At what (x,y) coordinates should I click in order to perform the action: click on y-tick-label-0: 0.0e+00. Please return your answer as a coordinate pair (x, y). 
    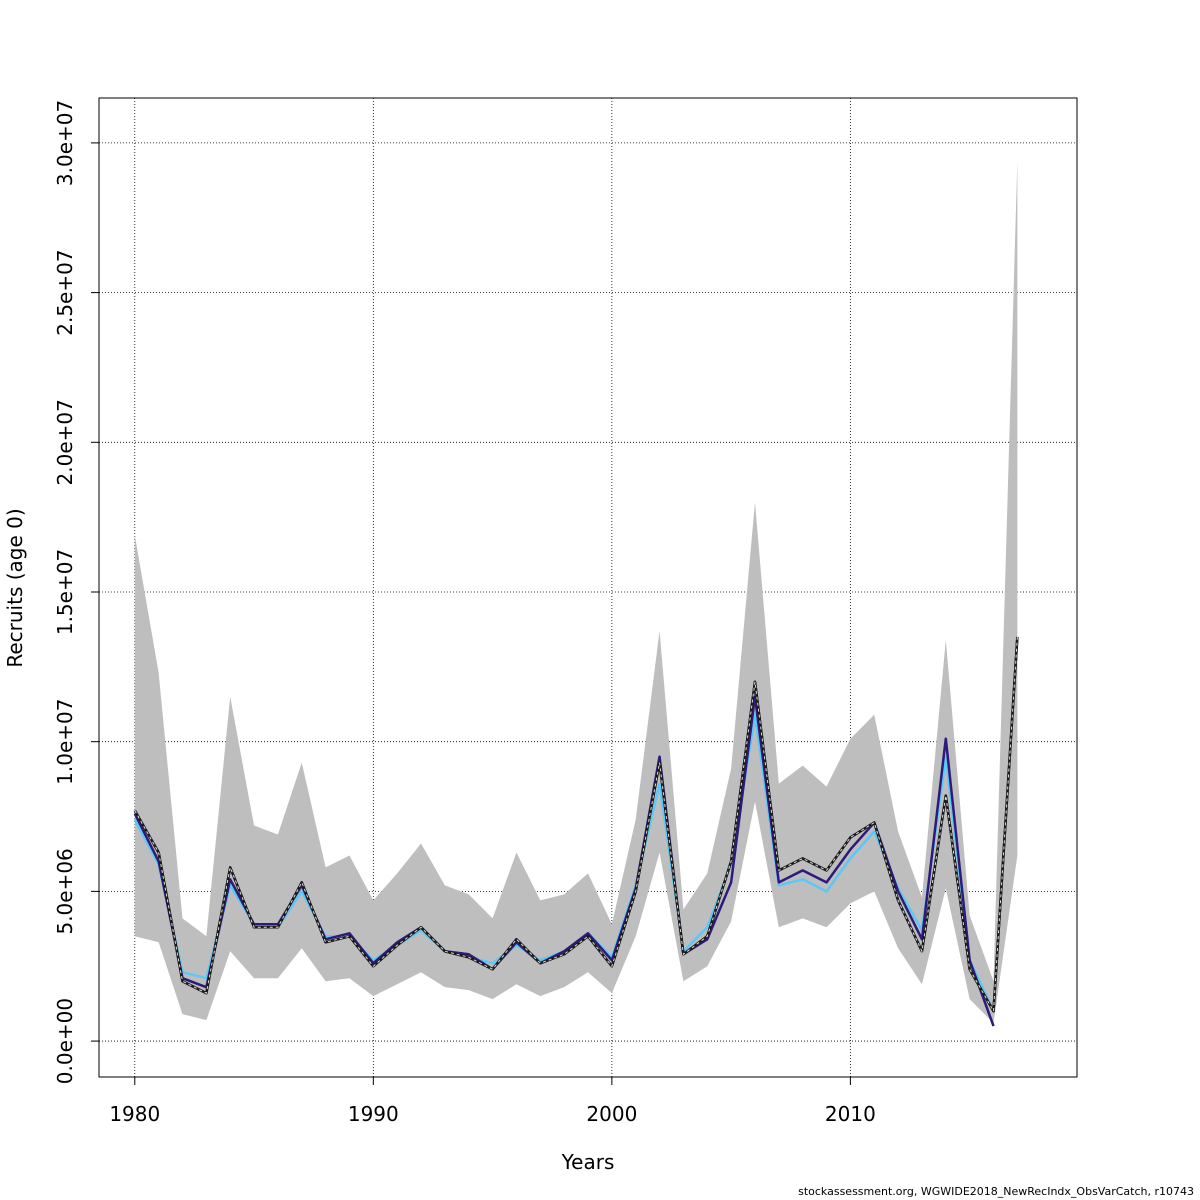
    Looking at the image, I should click on (65, 1041).